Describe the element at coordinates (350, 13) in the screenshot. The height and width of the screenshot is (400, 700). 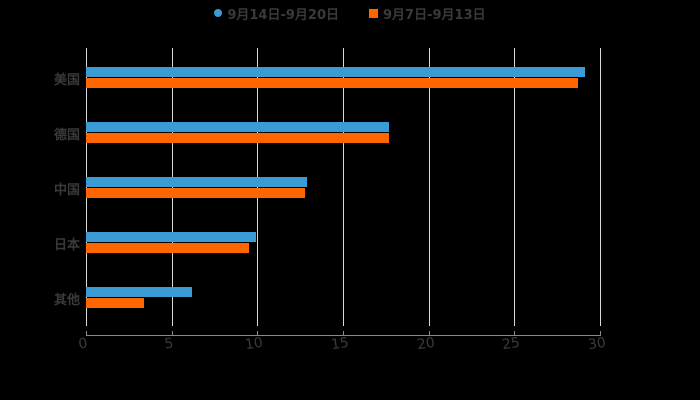
I see `chart-legend: 9月14日-9月20日 9月7日-9月13日` at that location.